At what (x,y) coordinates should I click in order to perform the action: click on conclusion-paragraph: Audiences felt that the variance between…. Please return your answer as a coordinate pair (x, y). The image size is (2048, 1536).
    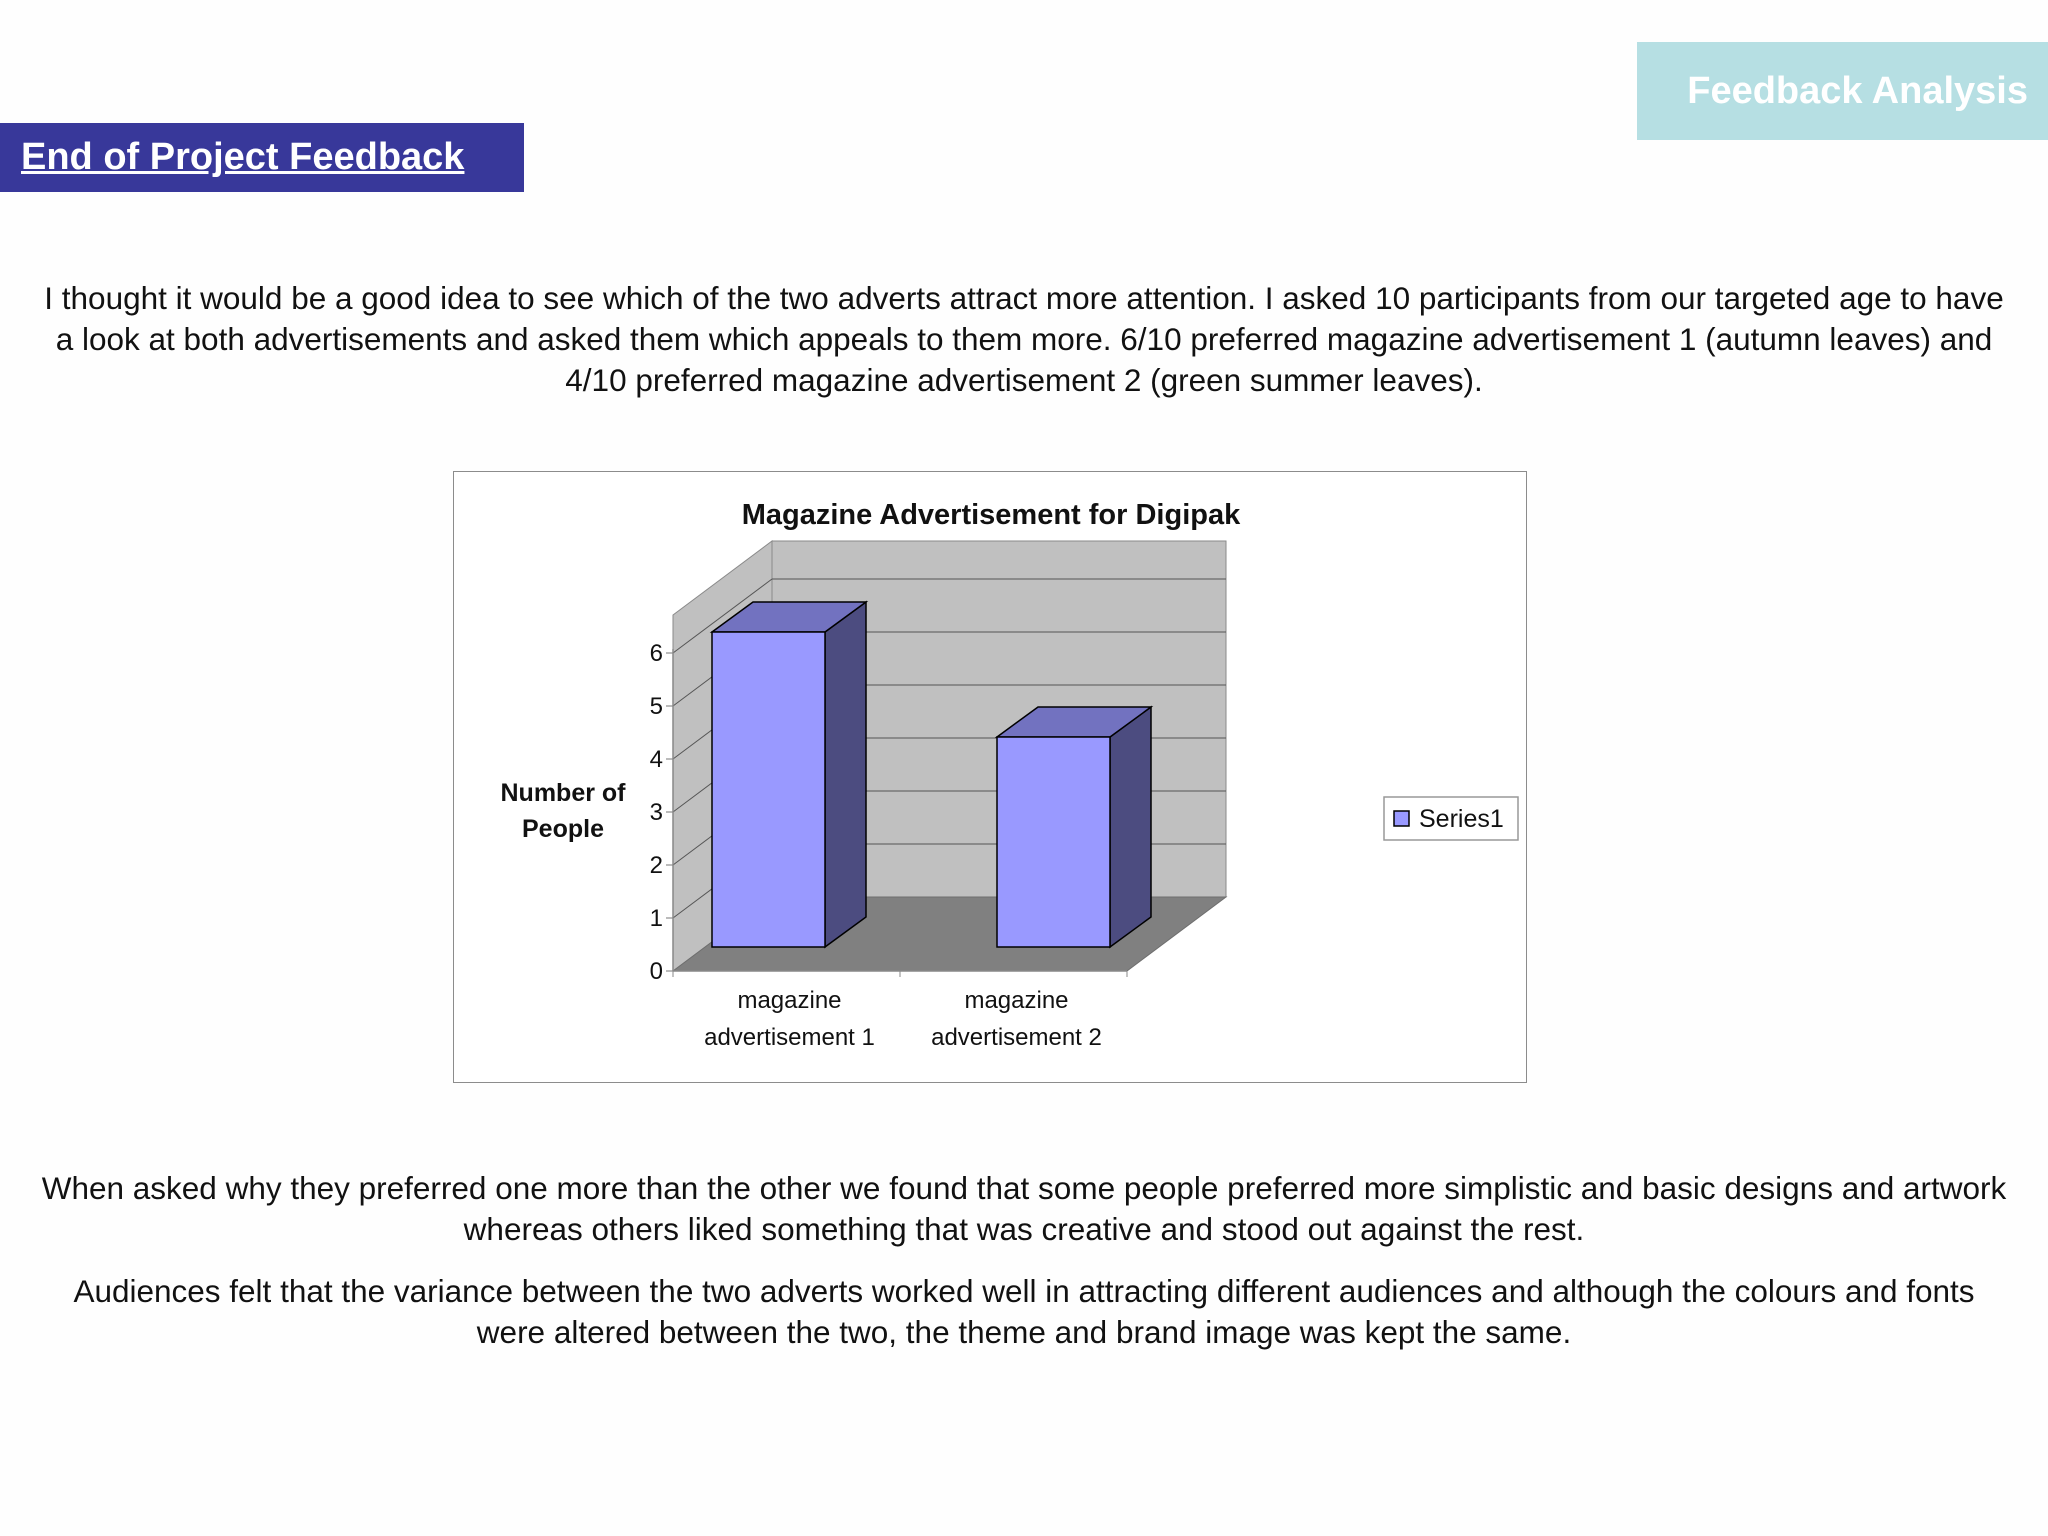
    Looking at the image, I should click on (1024, 1311).